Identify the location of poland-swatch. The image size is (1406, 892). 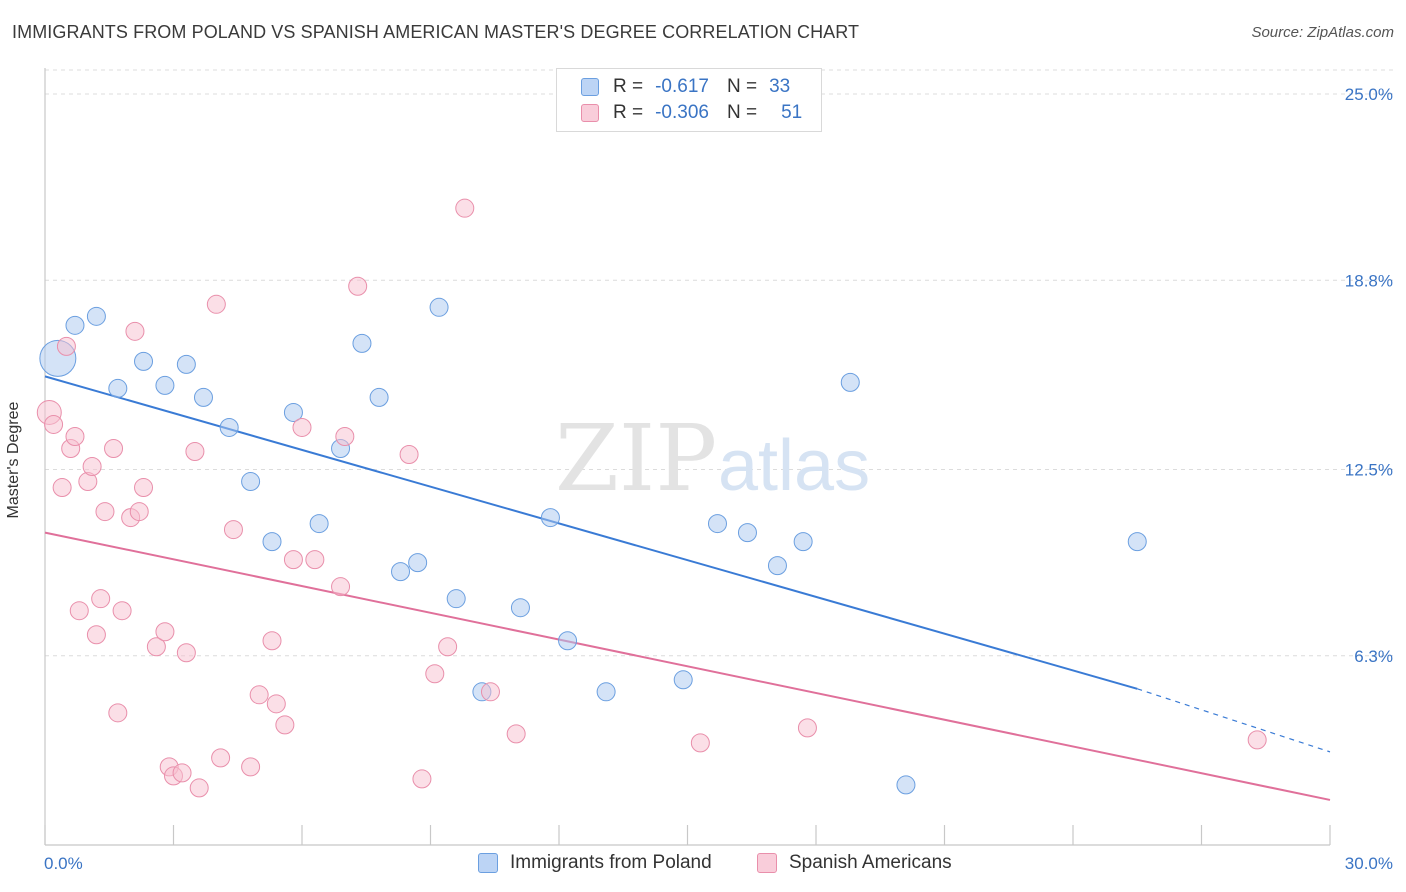
(590, 87).